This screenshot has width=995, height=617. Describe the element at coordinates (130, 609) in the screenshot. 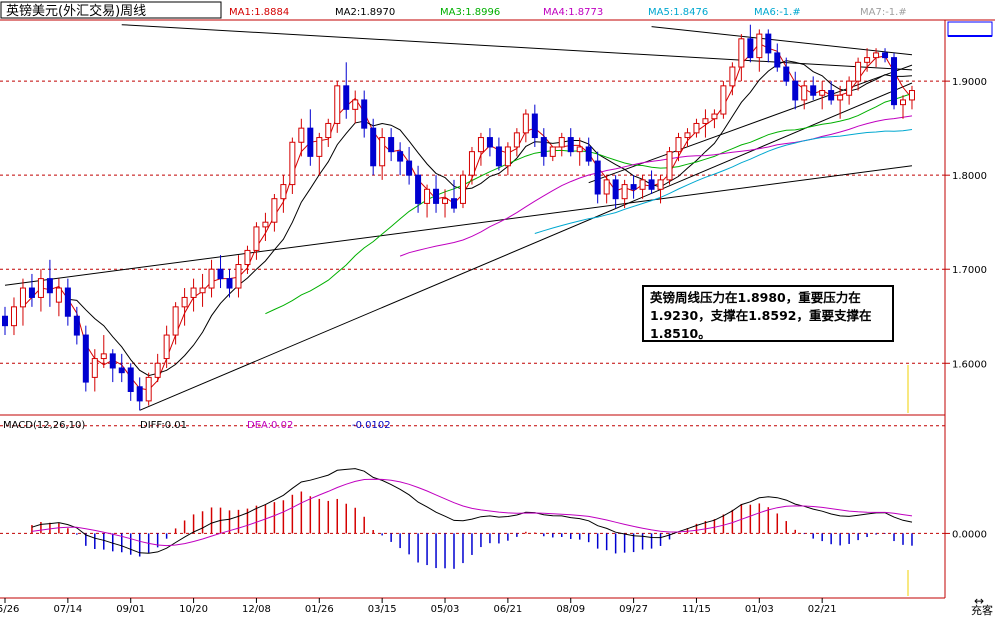

I see `date-tick-label: 09/01` at that location.